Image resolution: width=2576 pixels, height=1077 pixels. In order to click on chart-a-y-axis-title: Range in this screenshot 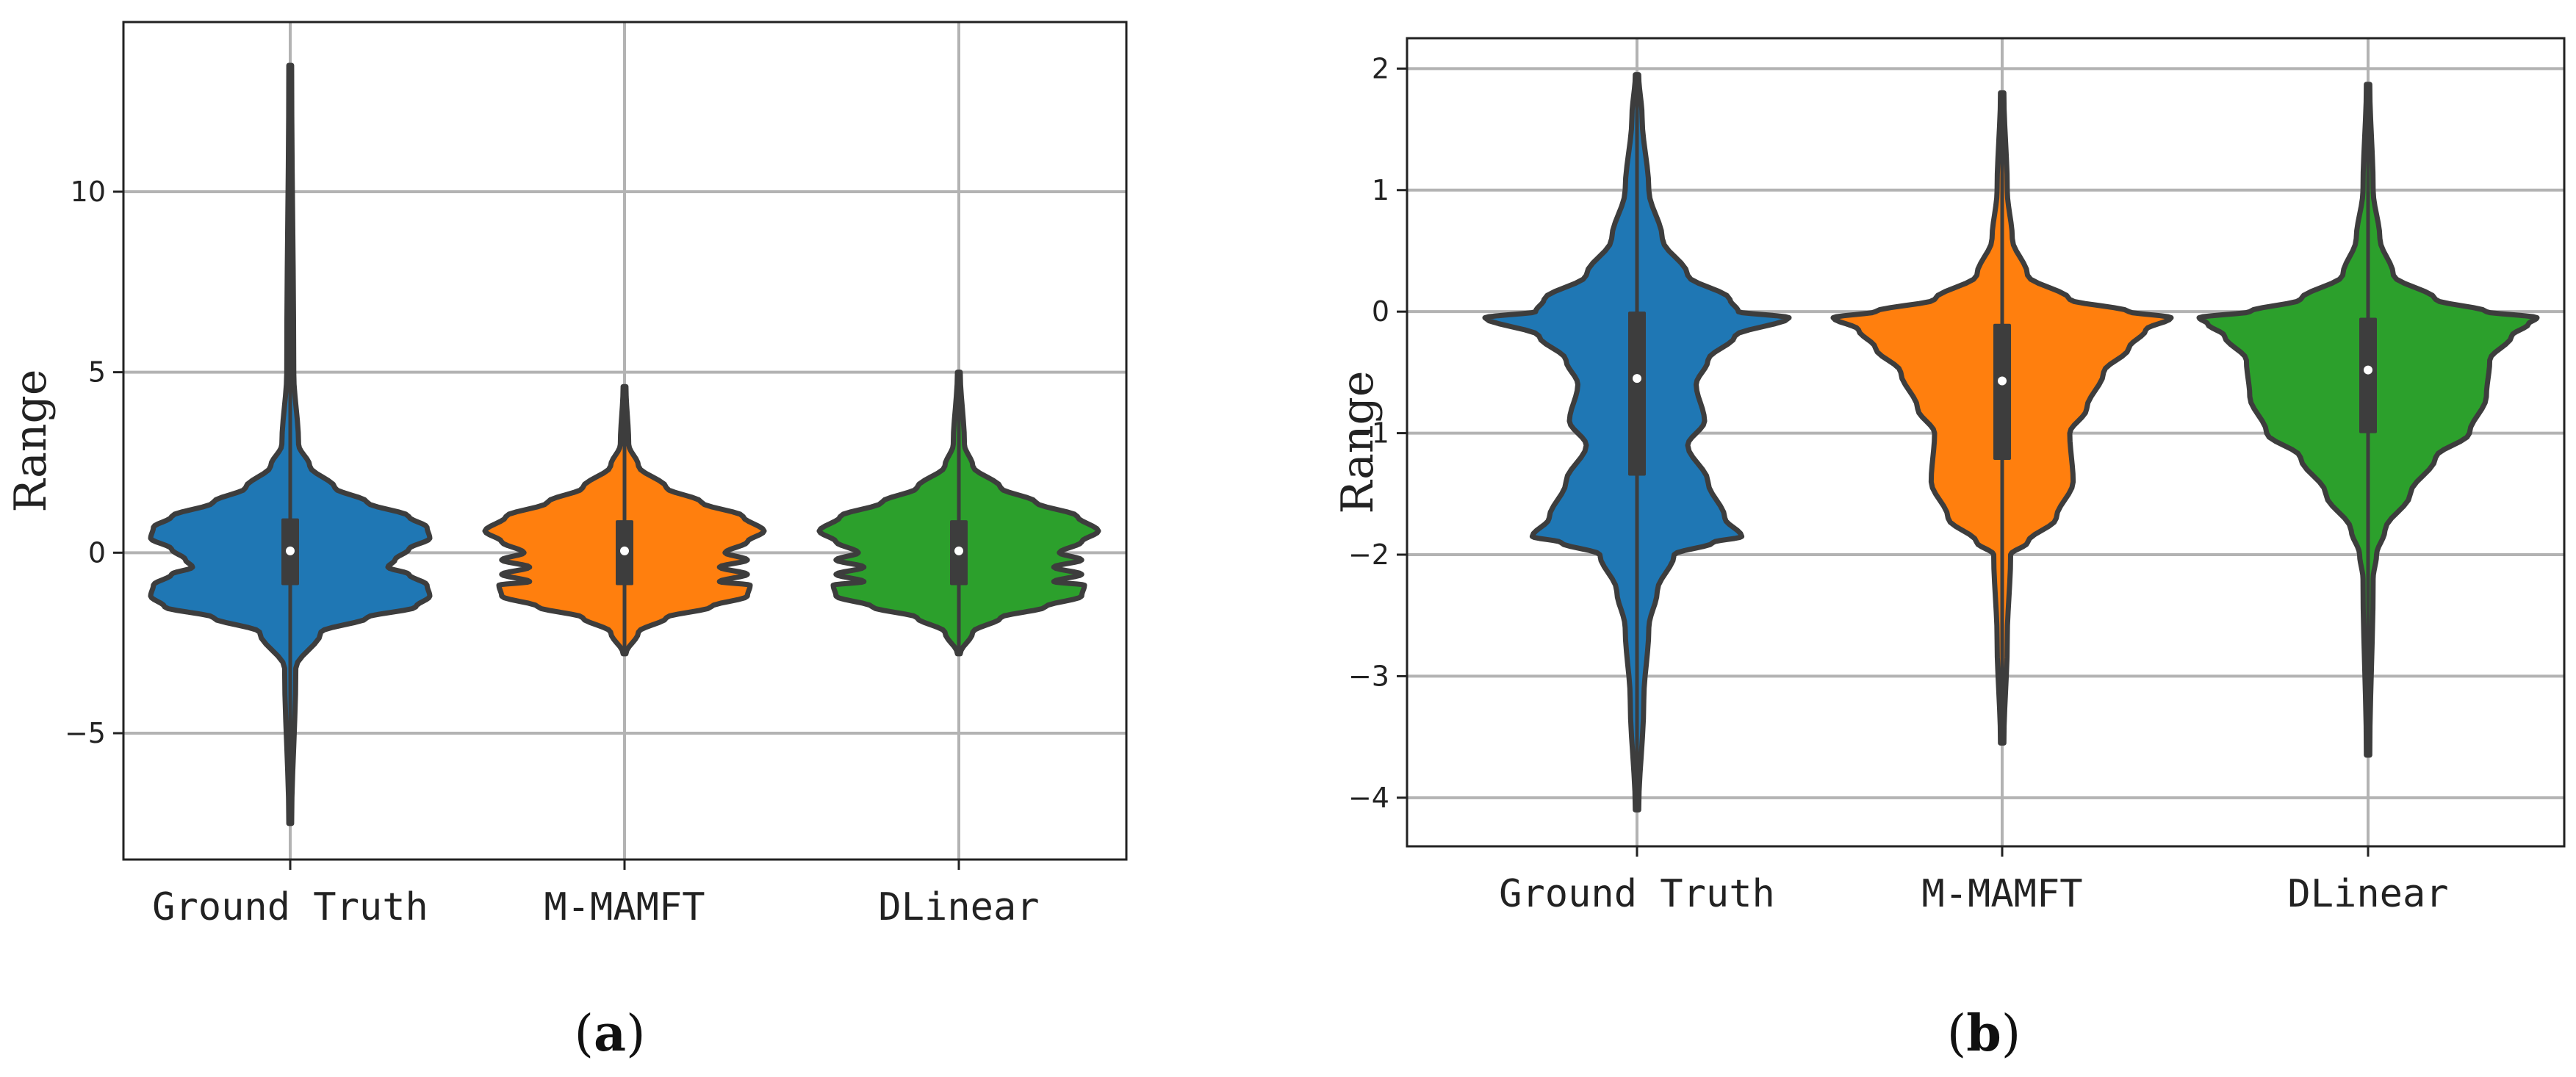, I will do `click(31, 441)`.